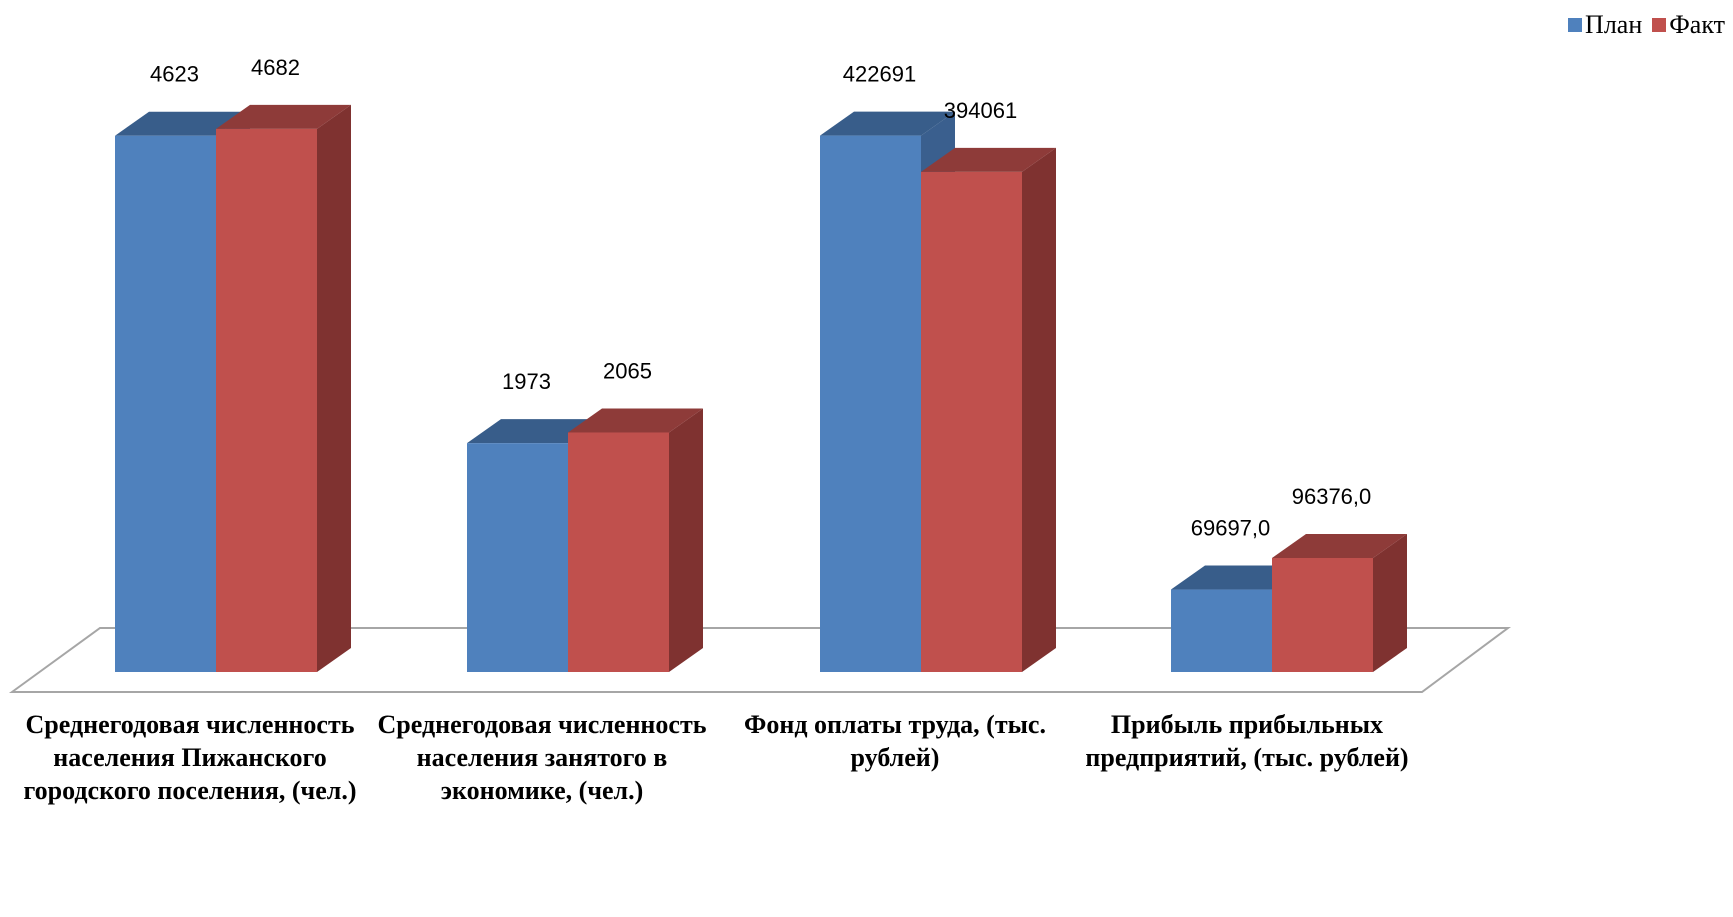 This screenshot has width=1733, height=917. What do you see at coordinates (1332, 496) in the screenshot?
I see `data-label-fact-3: 96376,0` at bounding box center [1332, 496].